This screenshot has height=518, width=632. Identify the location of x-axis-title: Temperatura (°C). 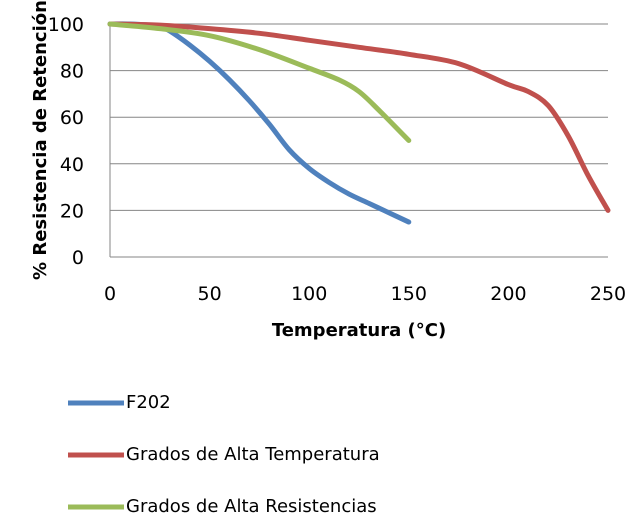
(359, 330).